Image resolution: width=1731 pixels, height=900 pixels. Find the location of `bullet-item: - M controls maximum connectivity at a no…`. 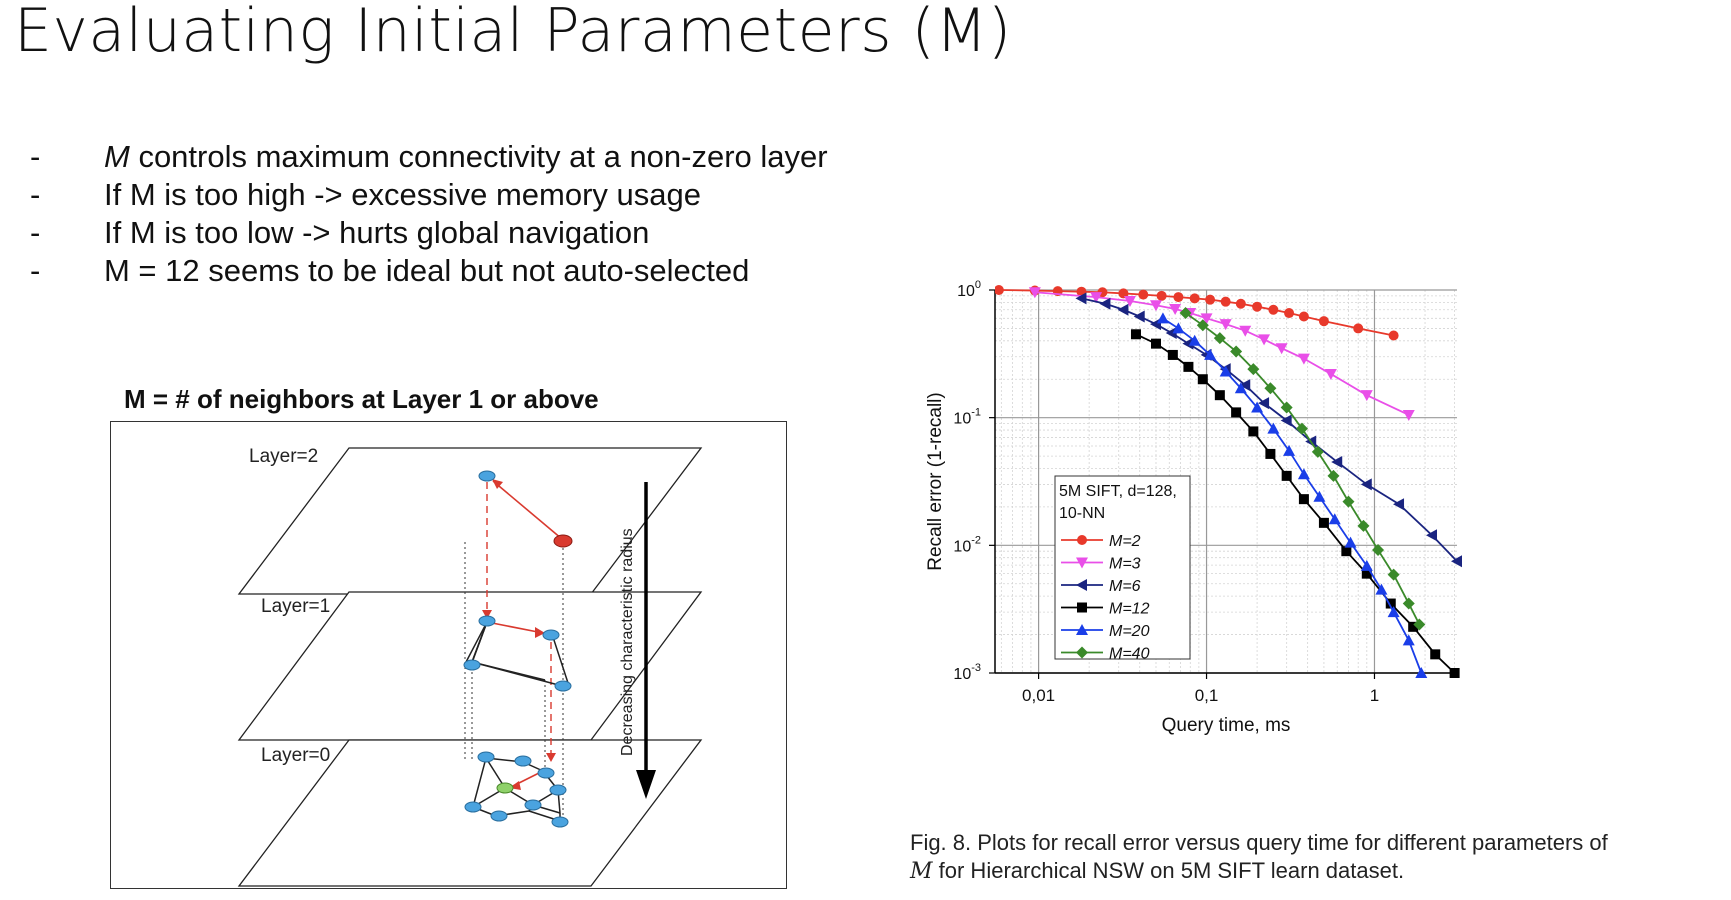

bullet-item: - M controls maximum connectivity at a no… is located at coordinates (429, 157).